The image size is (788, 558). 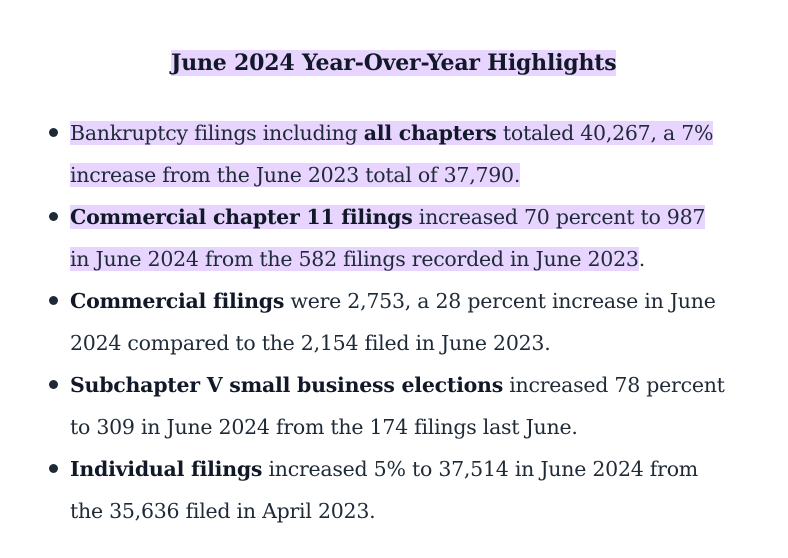 What do you see at coordinates (642, 259) in the screenshot?
I see `text-run: .` at bounding box center [642, 259].